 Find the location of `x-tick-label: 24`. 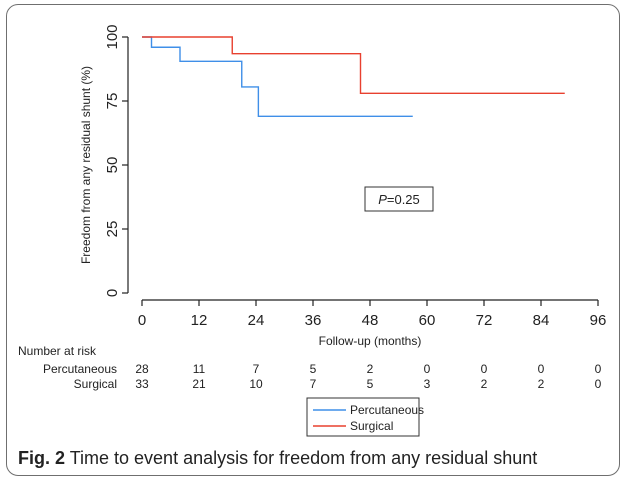

x-tick-label: 24 is located at coordinates (256, 320).